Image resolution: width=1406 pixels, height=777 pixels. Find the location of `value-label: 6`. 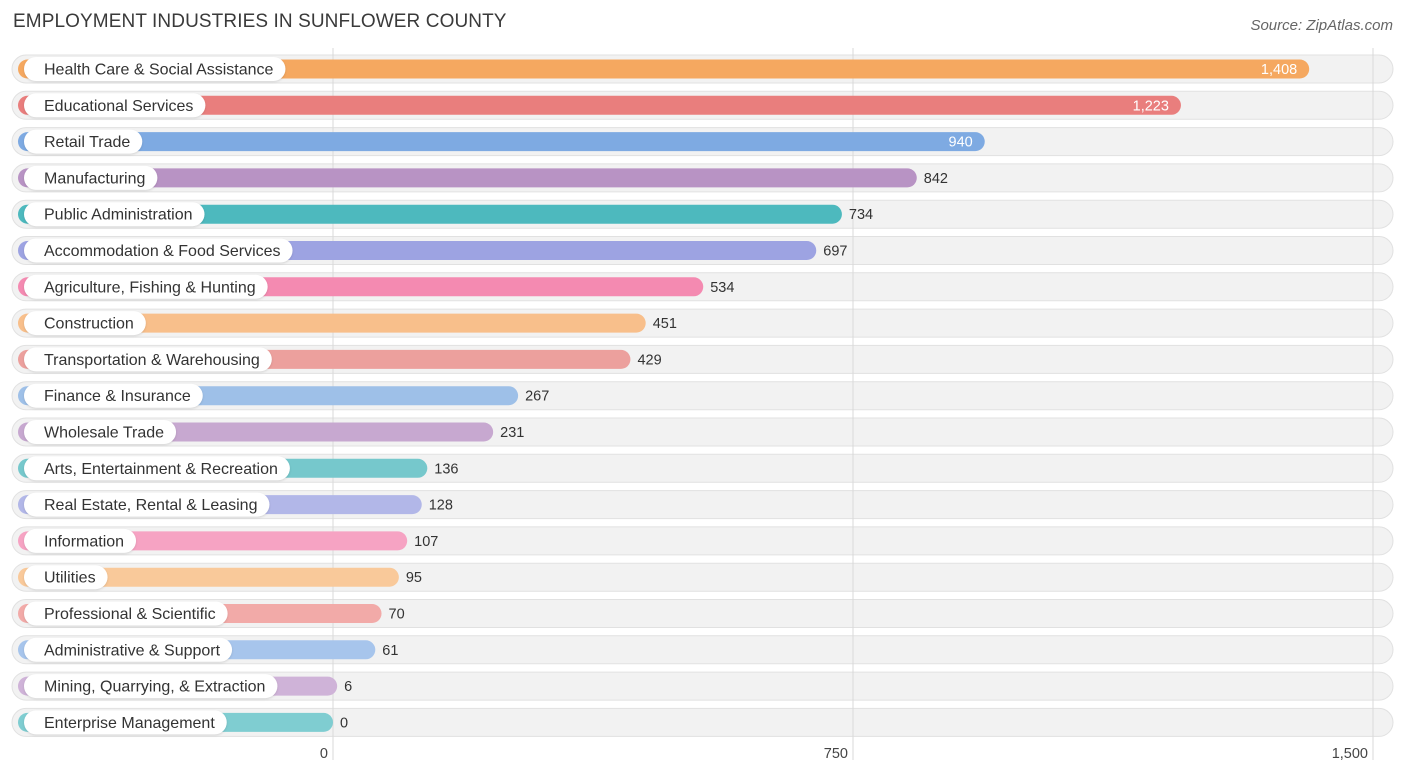

value-label: 6 is located at coordinates (348, 687).